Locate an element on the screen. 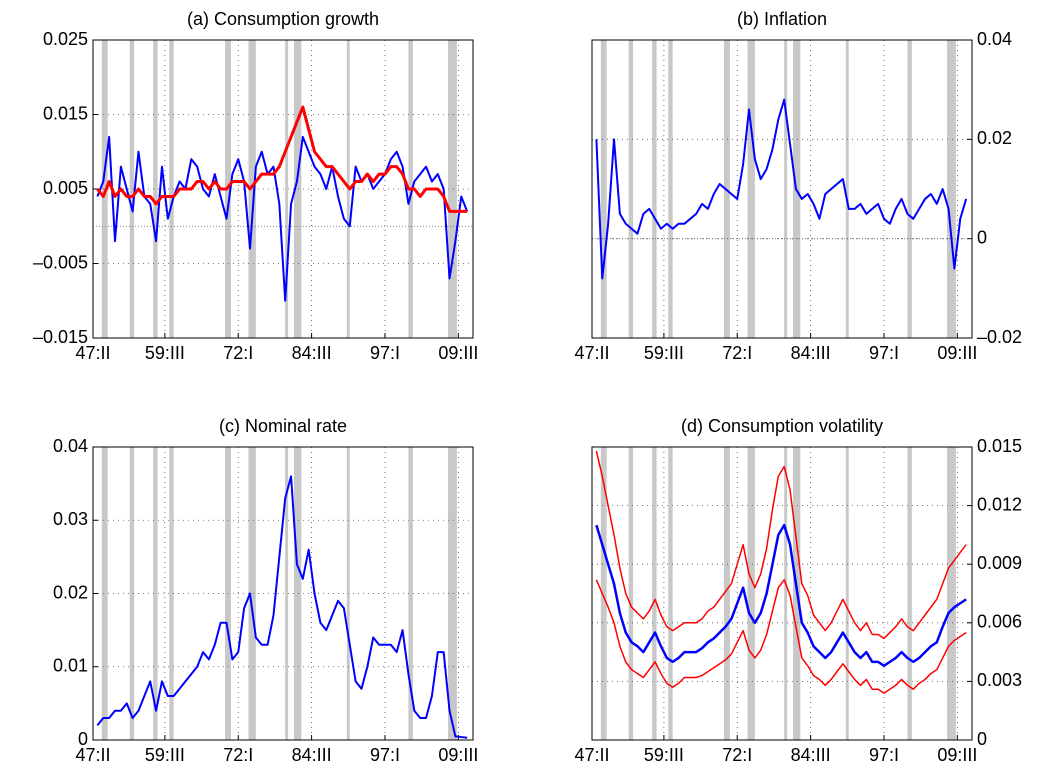  y-tick-label: 0.005 is located at coordinates (65, 188).